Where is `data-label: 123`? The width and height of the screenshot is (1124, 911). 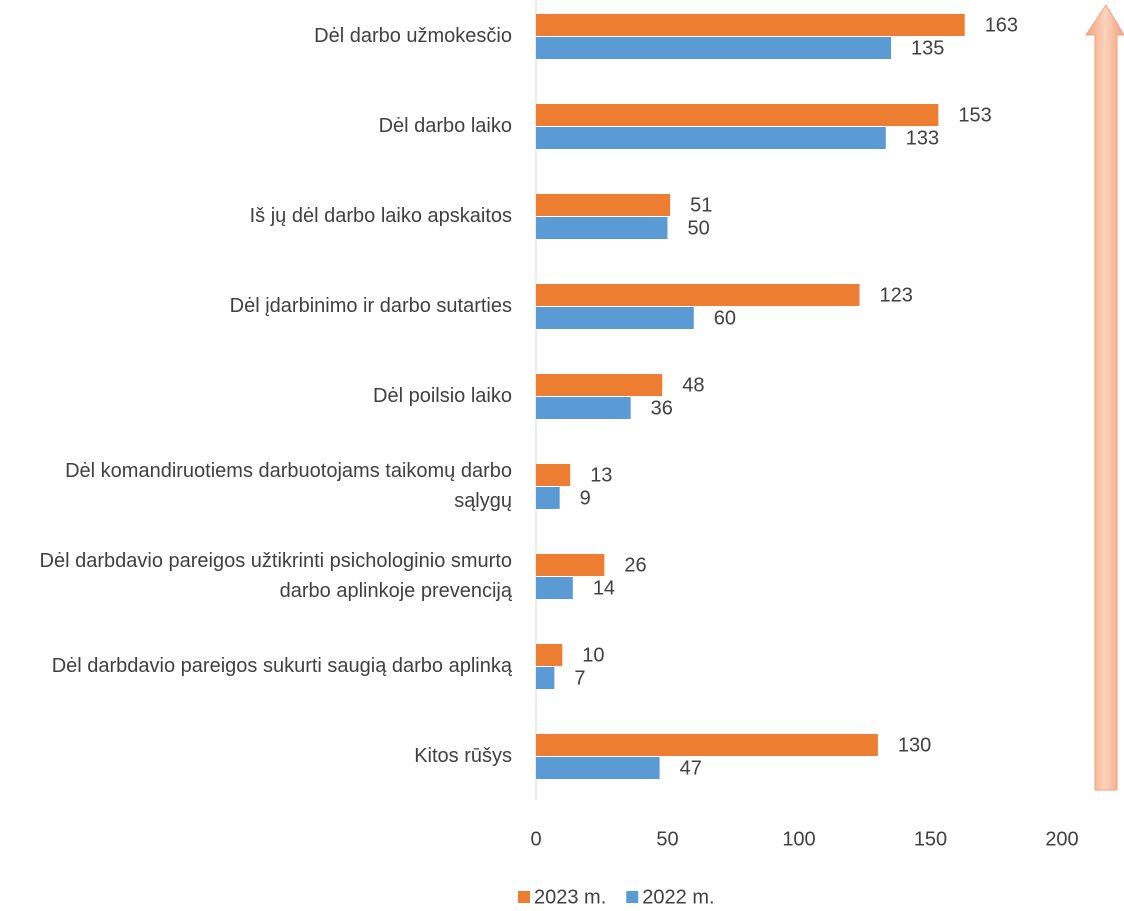
data-label: 123 is located at coordinates (895, 295).